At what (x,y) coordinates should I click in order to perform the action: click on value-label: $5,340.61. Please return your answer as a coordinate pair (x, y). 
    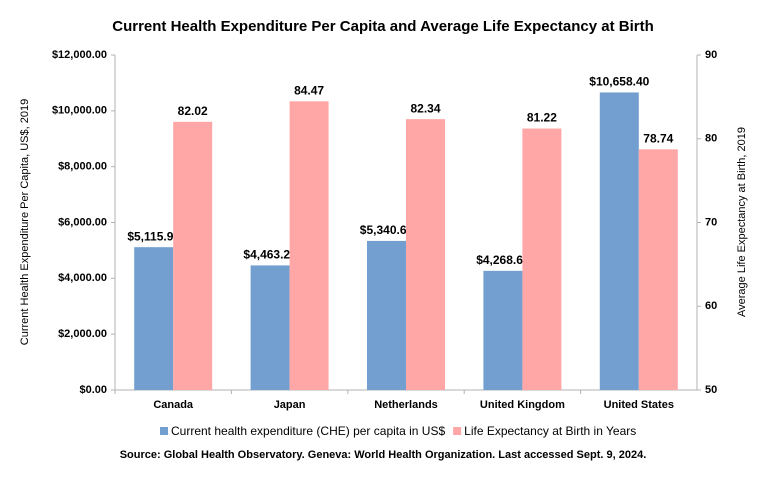
    Looking at the image, I should click on (387, 230).